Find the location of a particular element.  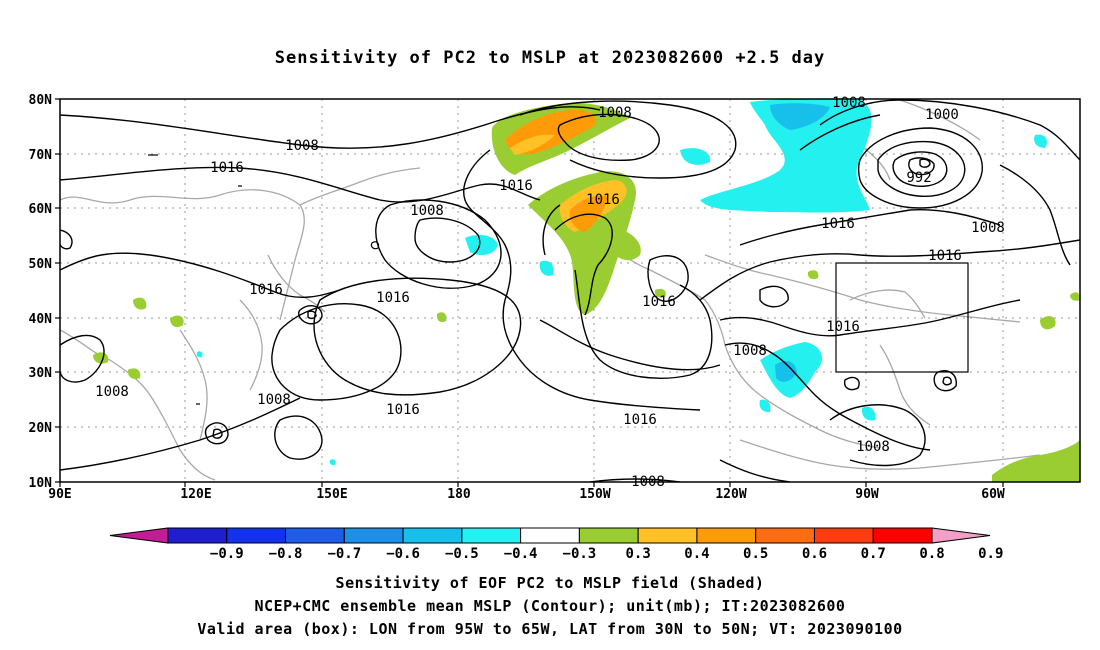

lat-label: 20N is located at coordinates (41, 428).